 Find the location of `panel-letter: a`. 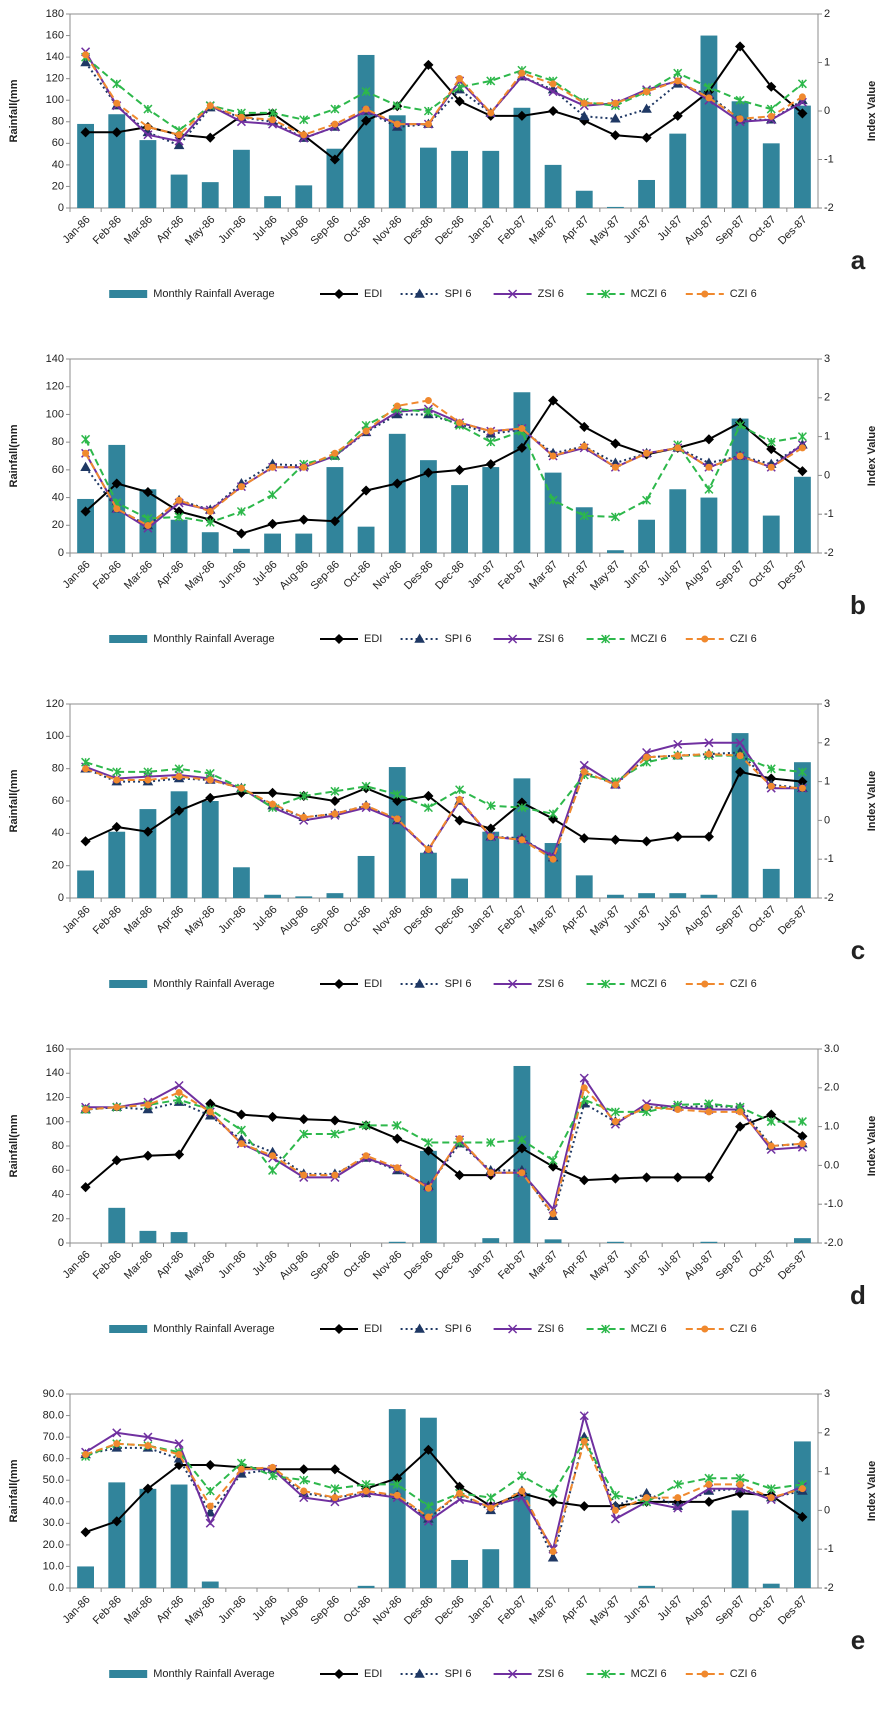

panel-letter: a is located at coordinates (858, 260).